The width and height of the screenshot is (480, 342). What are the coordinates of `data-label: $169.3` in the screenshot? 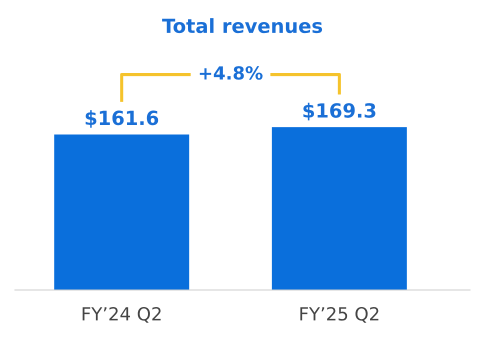 It's located at (339, 111).